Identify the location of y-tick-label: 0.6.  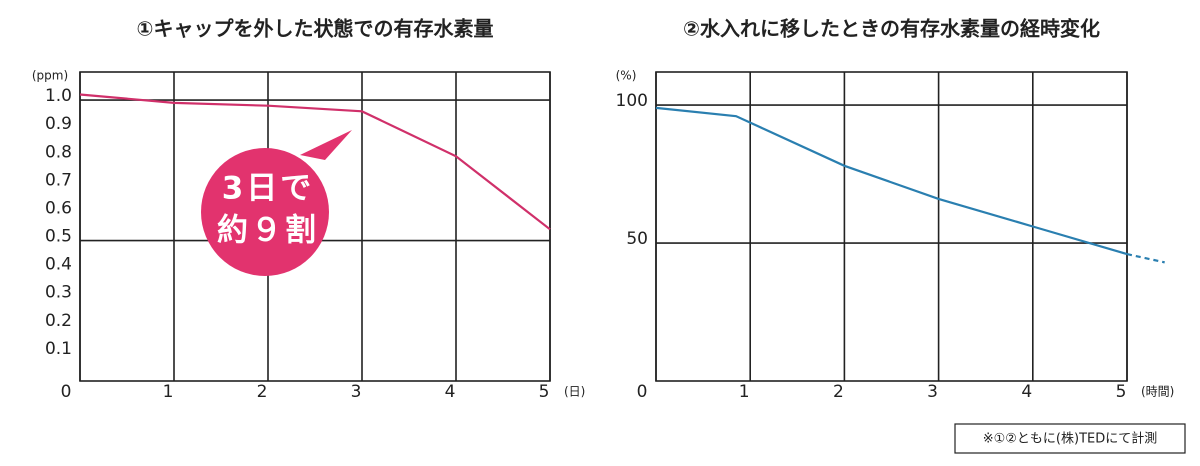
(58, 208).